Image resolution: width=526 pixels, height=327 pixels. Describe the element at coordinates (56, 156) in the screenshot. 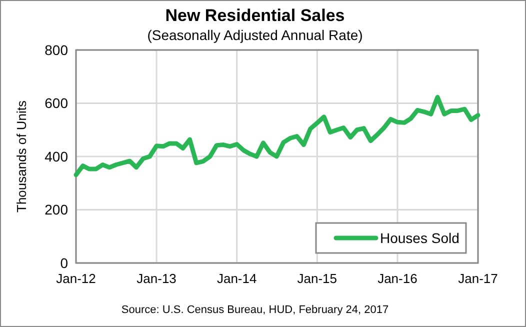

I see `y-tick-label: 400` at that location.